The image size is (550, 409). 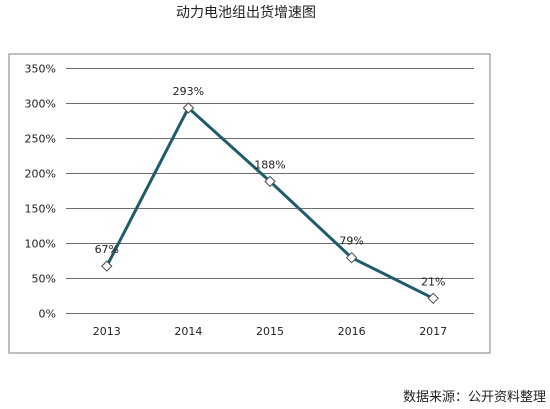 I want to click on data-label: 79%, so click(x=351, y=241).